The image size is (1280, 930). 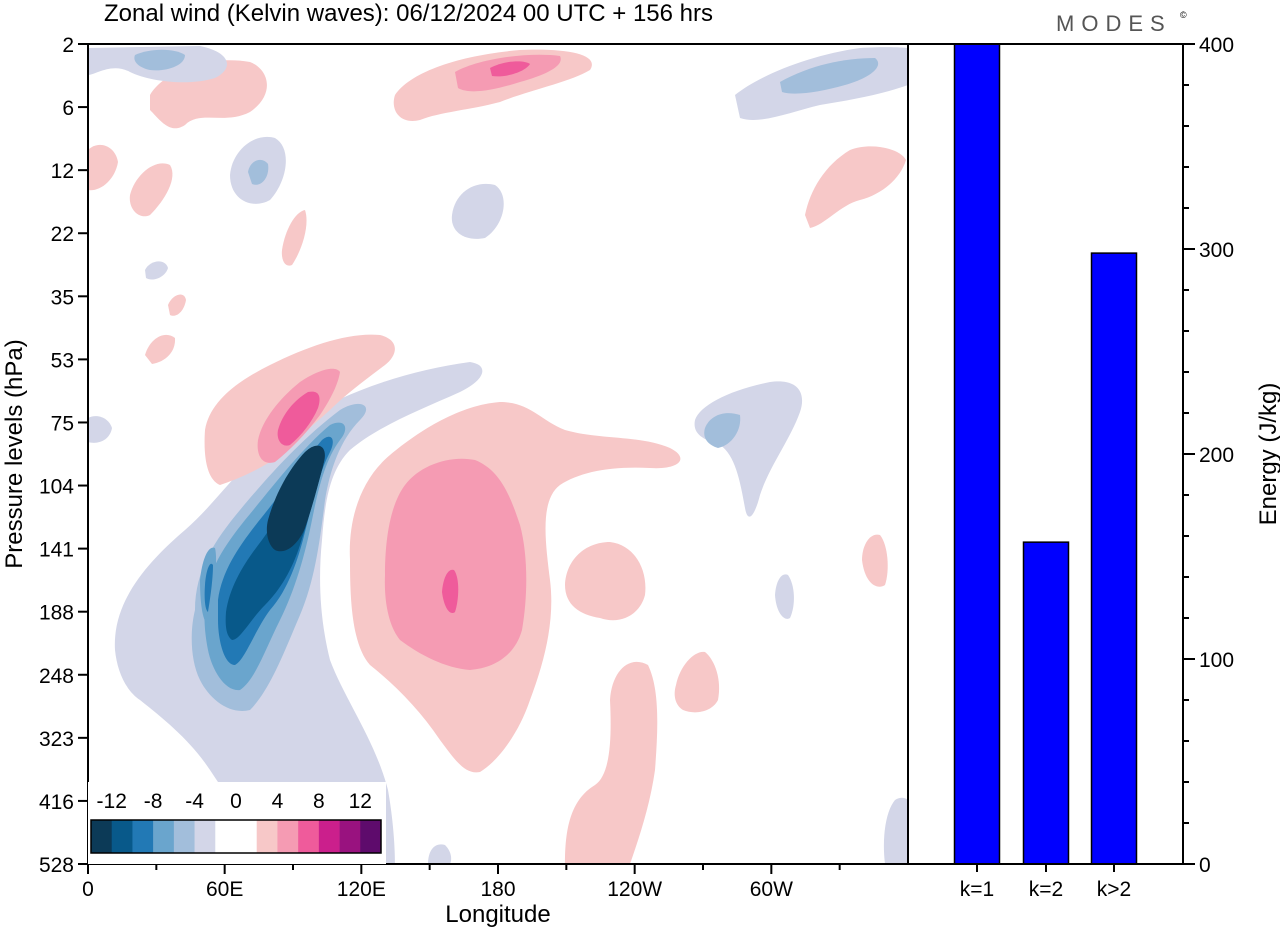 What do you see at coordinates (1046, 889) in the screenshot?
I see `bar-x-tick-label: k=2` at bounding box center [1046, 889].